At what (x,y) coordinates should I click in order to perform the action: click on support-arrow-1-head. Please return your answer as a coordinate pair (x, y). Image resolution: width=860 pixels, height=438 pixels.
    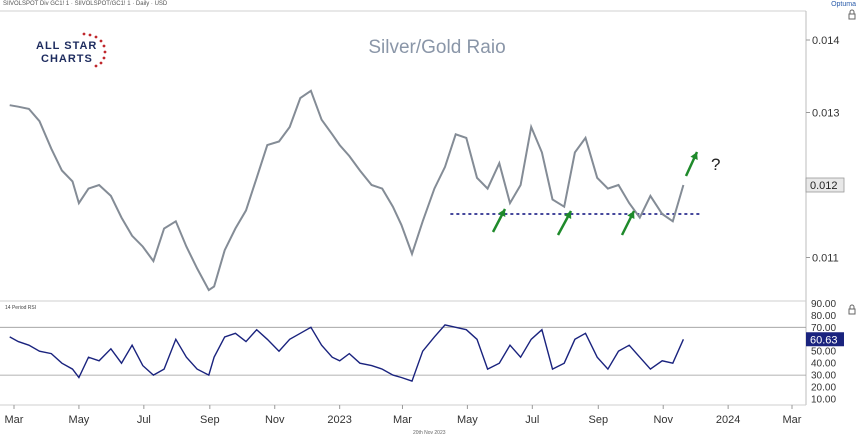
    Looking at the image, I should click on (502, 213).